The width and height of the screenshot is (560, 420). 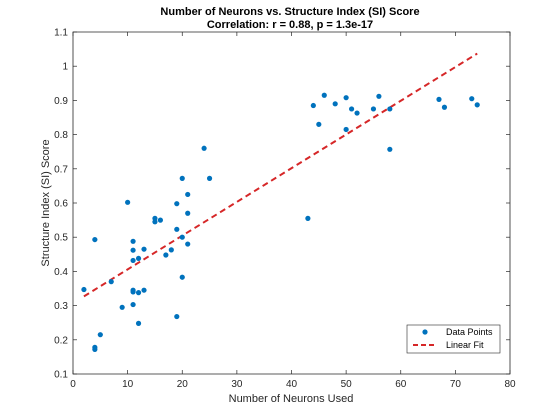 I want to click on y-tick-label: 1.1, so click(x=61, y=33).